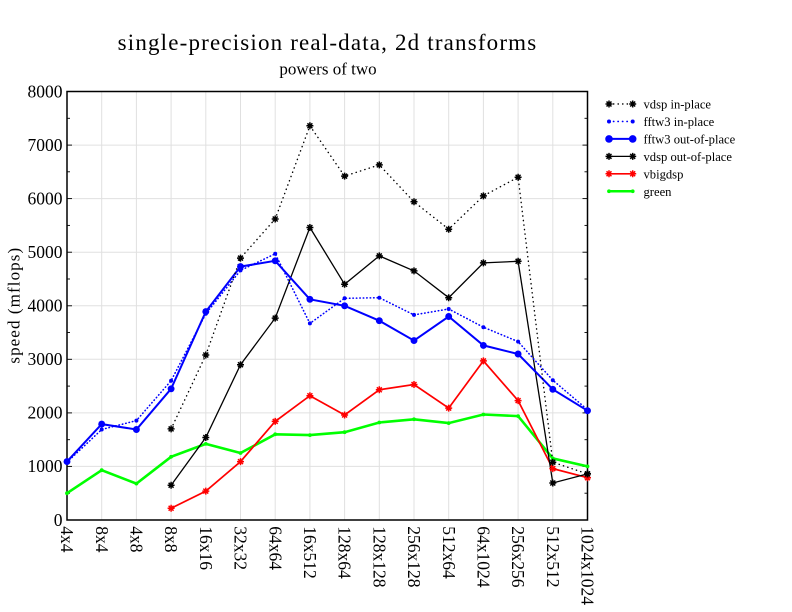 This screenshot has width=792, height=612. What do you see at coordinates (275, 548) in the screenshot?
I see `svg-text: 64x64` at bounding box center [275, 548].